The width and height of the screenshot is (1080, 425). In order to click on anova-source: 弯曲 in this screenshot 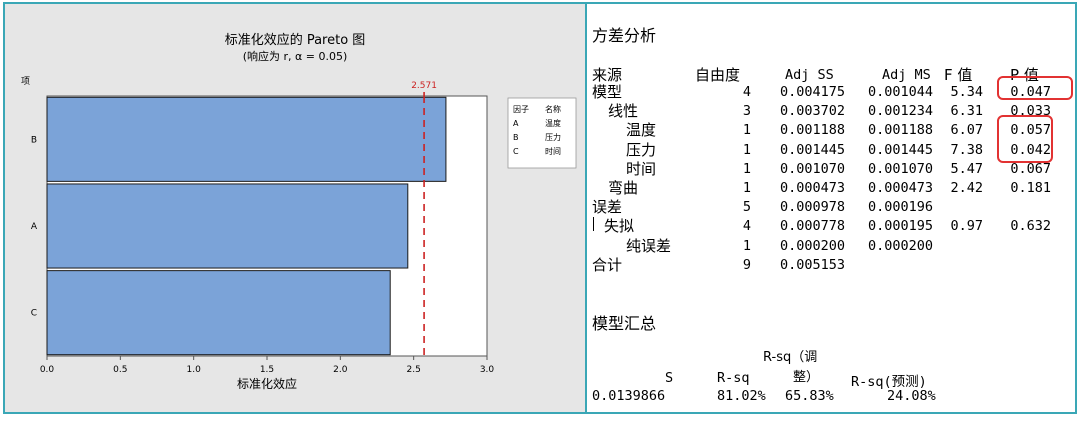, I will do `click(623, 188)`.